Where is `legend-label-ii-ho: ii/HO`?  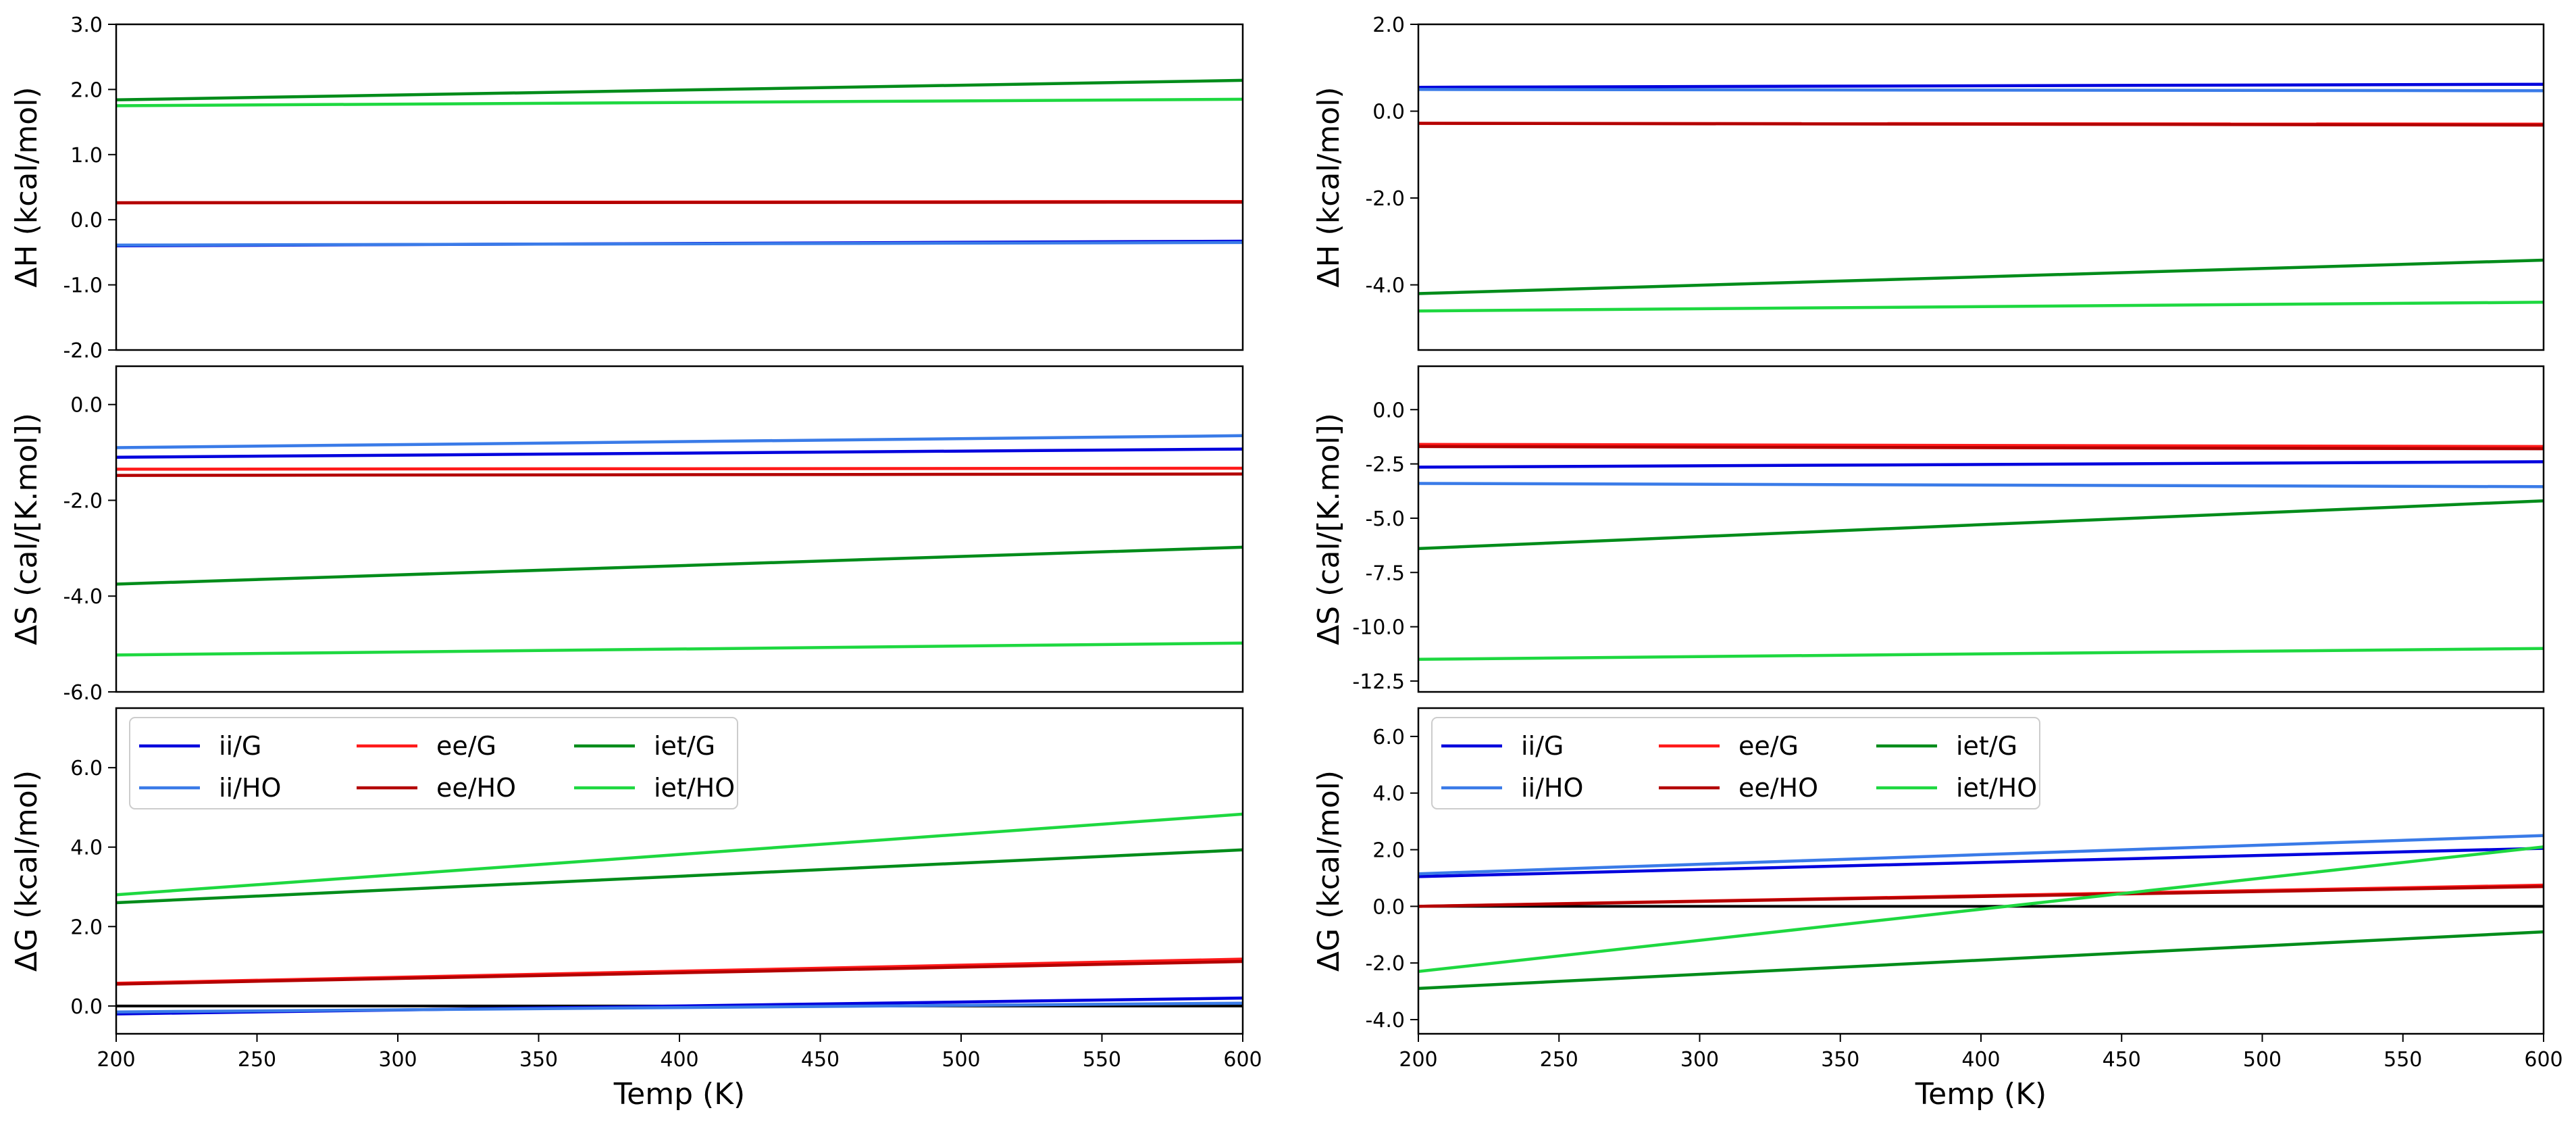 legend-label-ii-ho: ii/HO is located at coordinates (1552, 788).